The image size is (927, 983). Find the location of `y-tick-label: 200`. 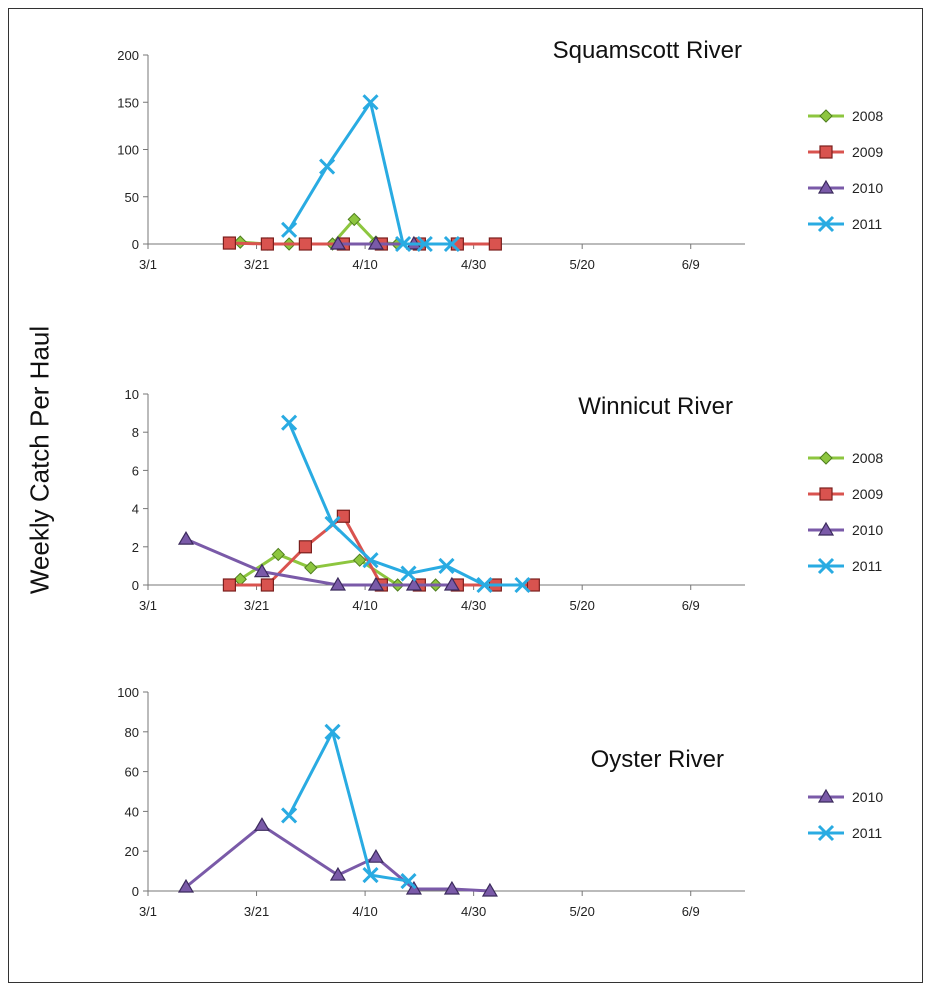

y-tick-label: 200 is located at coordinates (128, 55).